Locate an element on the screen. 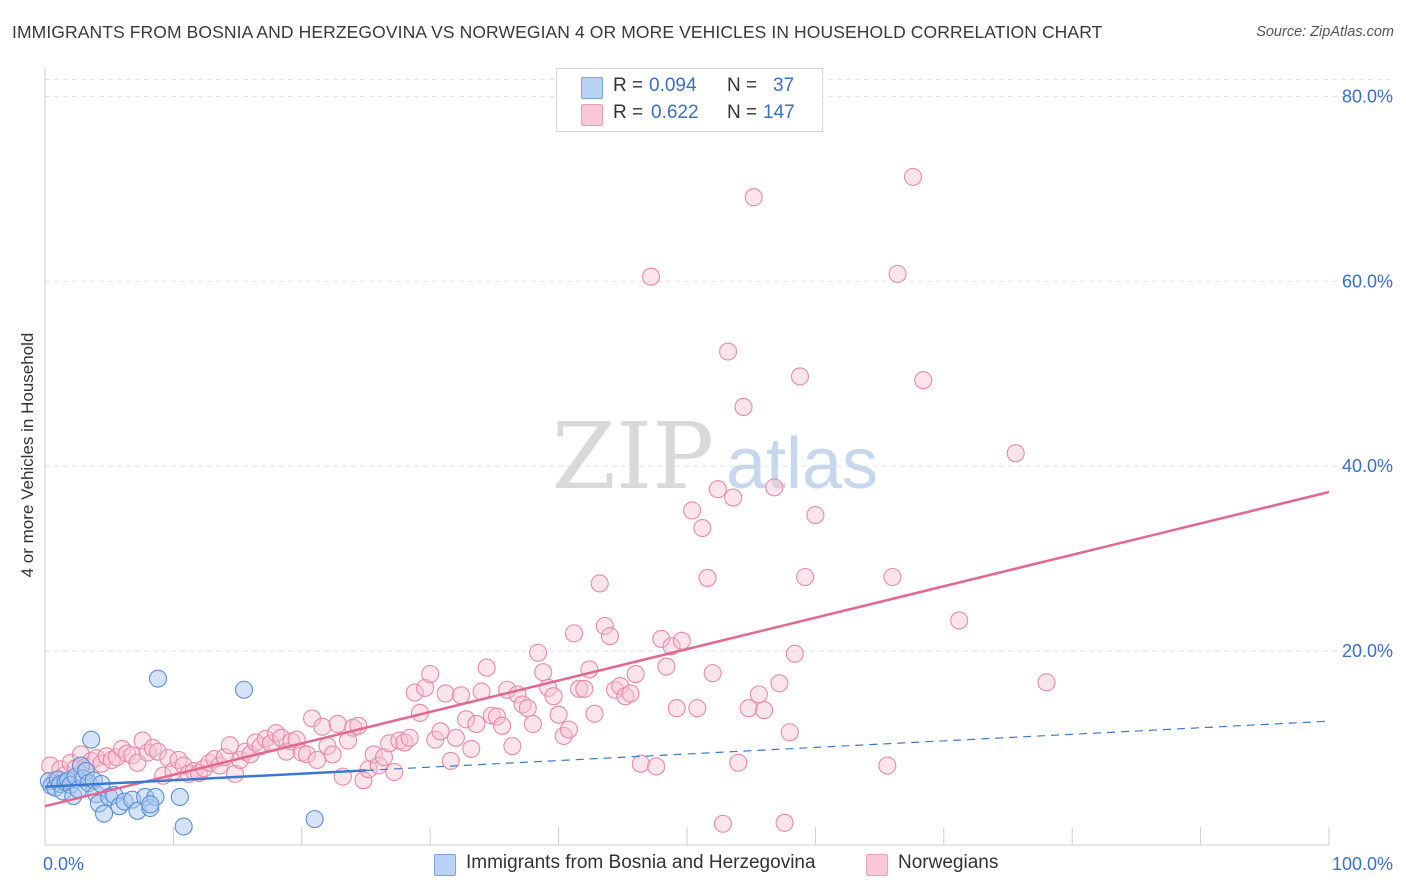 This screenshot has width=1406, height=892. trend-line-bosnia is located at coordinates (205, 779).